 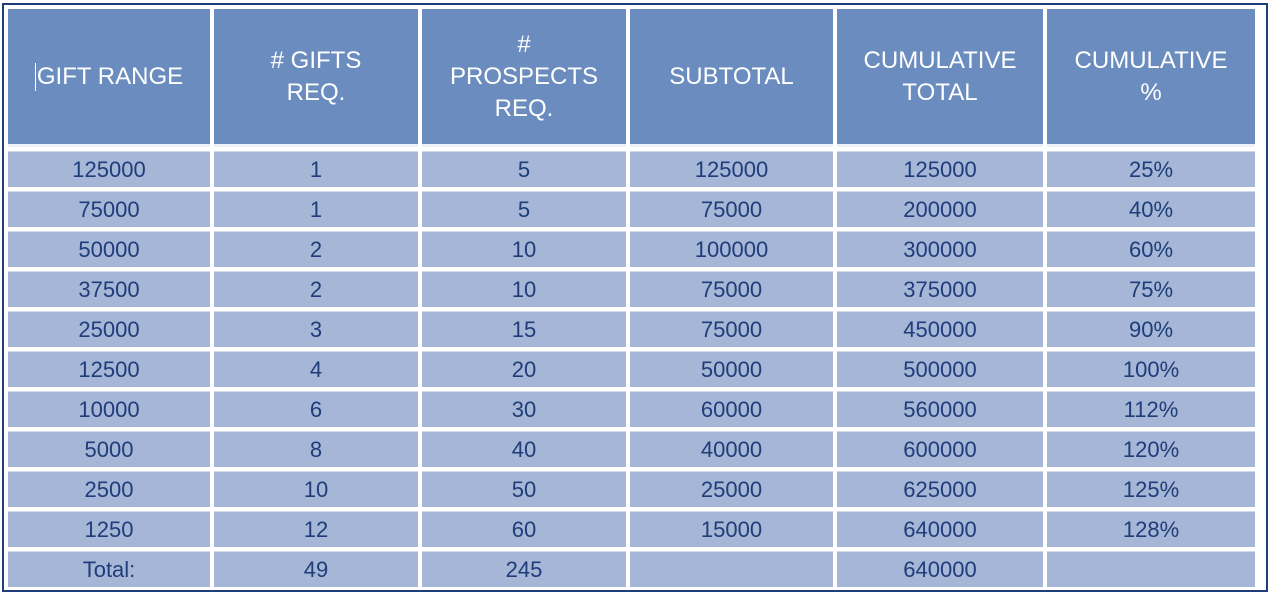 What do you see at coordinates (1151, 449) in the screenshot?
I see `cell-cumulative-percent: 120%` at bounding box center [1151, 449].